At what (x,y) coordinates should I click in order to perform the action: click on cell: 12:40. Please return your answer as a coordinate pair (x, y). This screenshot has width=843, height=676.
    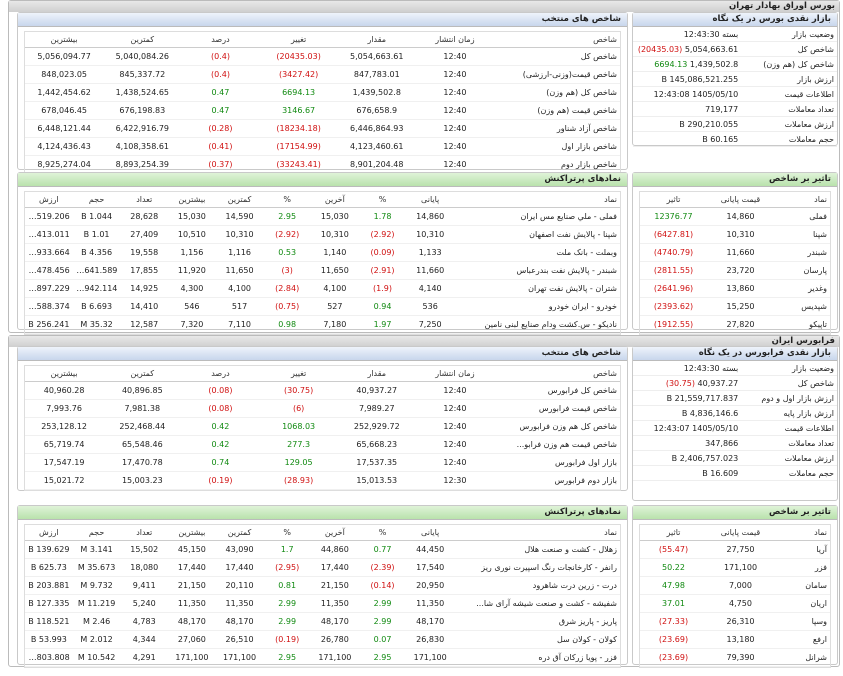
    Looking at the image, I should click on (454, 164).